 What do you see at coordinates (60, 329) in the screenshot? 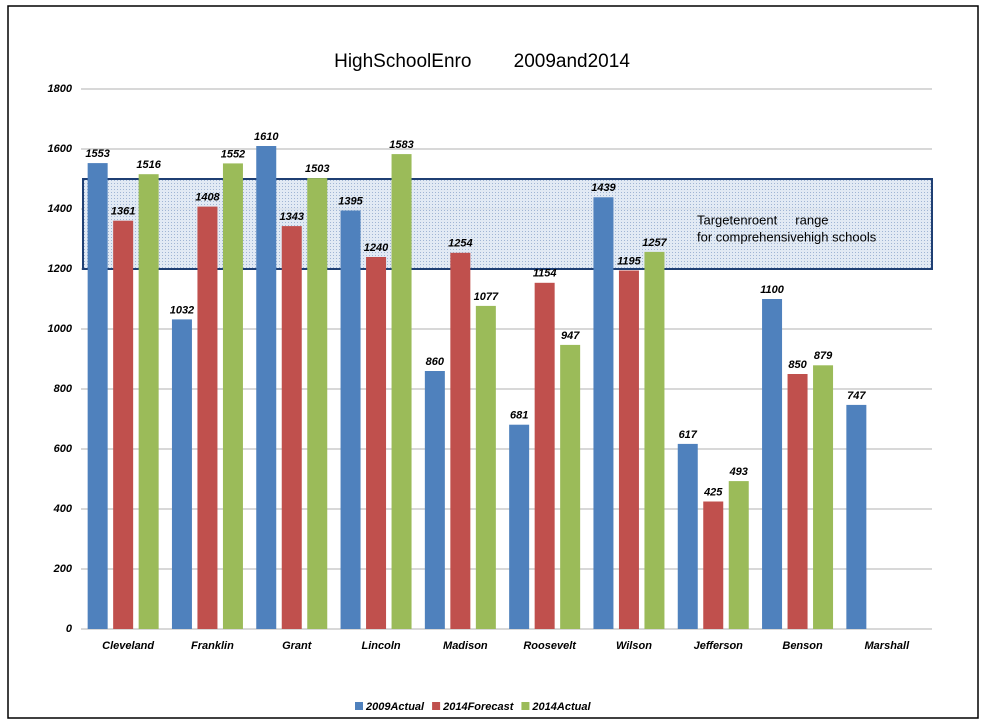
I see `y-tick-label: 1000` at bounding box center [60, 329].